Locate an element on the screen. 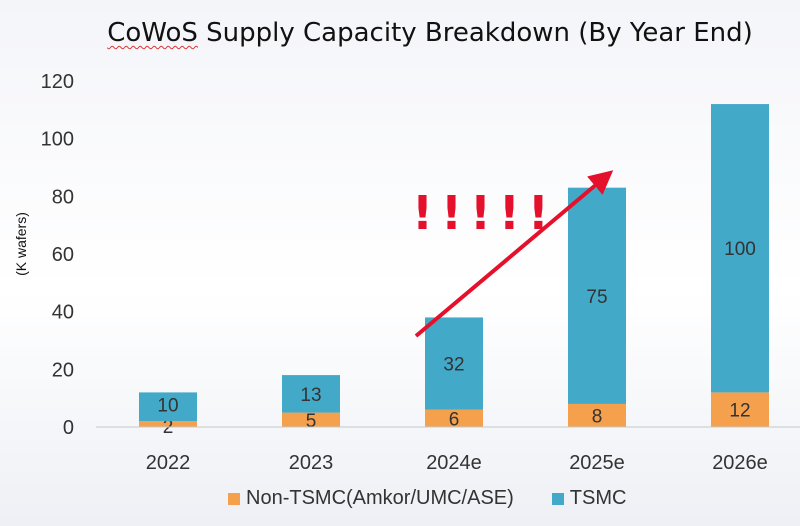  data-label-non-tsmc: 12 is located at coordinates (739, 411).